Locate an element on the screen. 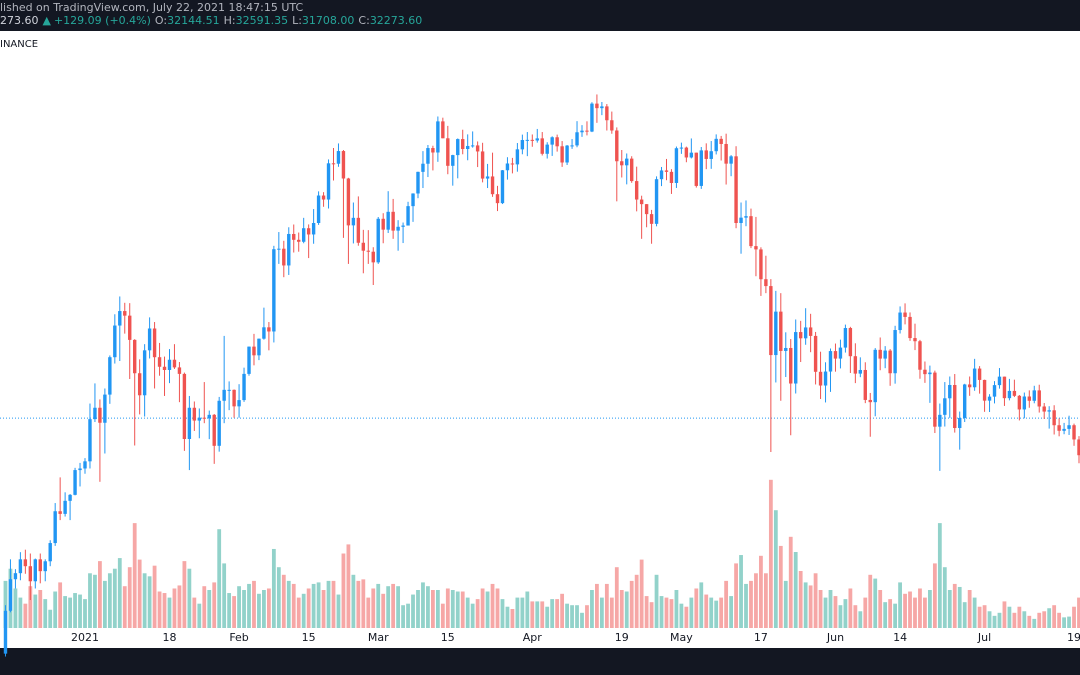  time-axis: 2021 18 Feb 15 Mar 15 Apr 19 May 17 Jun 14 Jul 19 is located at coordinates (575, 637).